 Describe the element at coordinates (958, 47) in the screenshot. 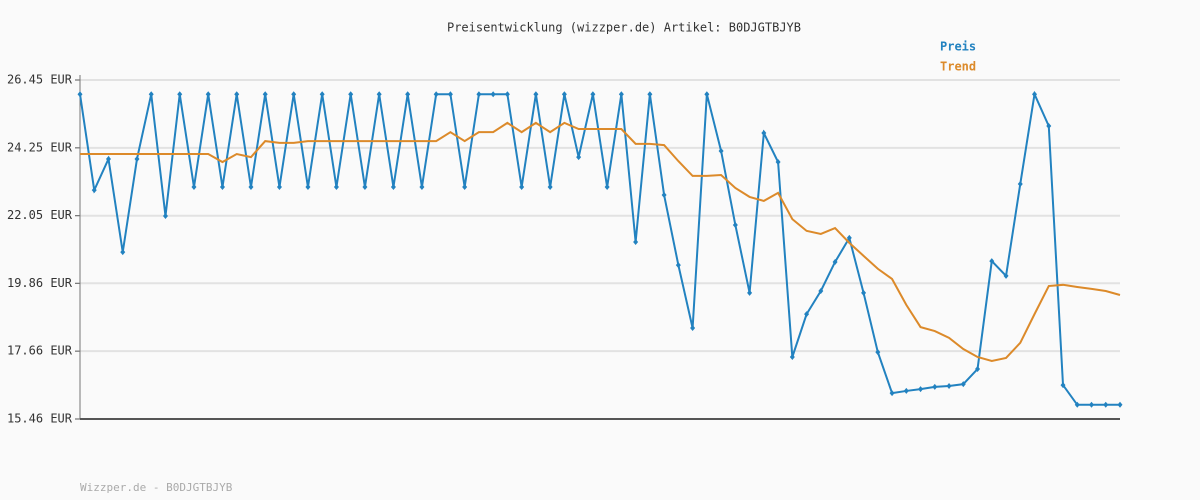

I see `legend-entry: Preis` at that location.